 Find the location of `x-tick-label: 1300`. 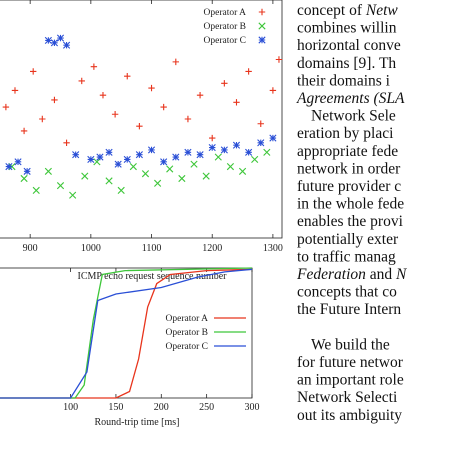

x-tick-label: 1300 is located at coordinates (273, 248).